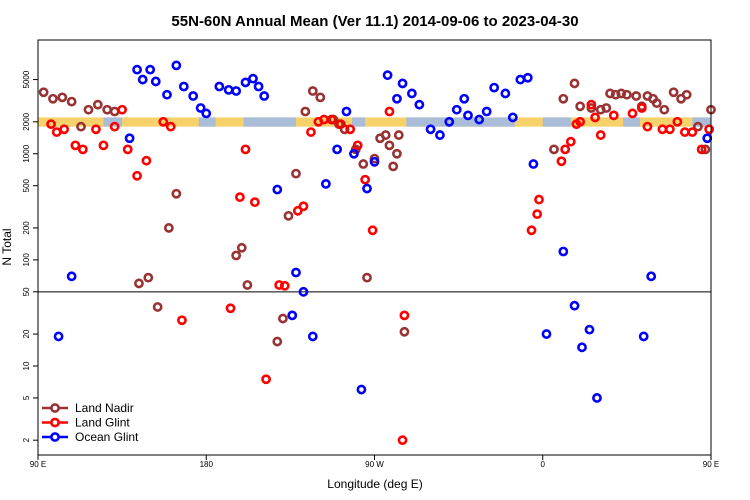 Image resolution: width=750 pixels, height=500 pixels. I want to click on x-tick-label: 90 W, so click(374, 464).